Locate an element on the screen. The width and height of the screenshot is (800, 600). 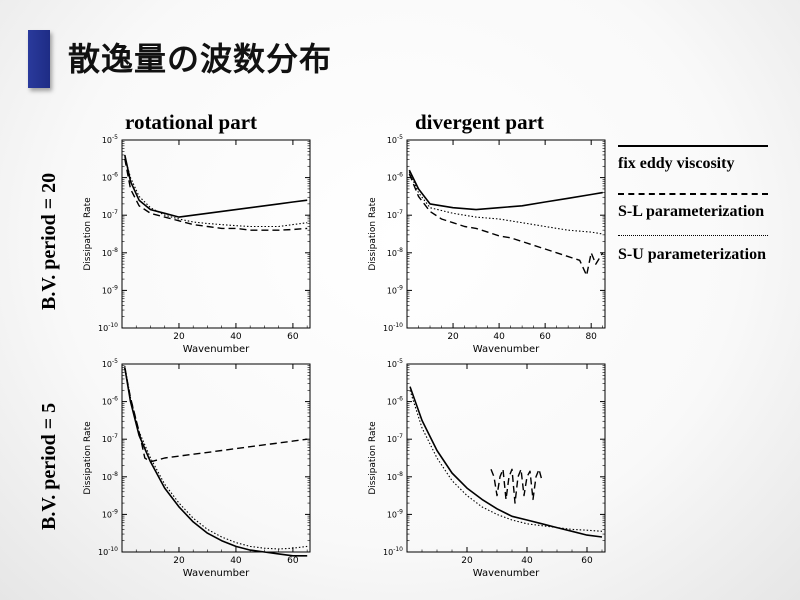
legend-line-solid is located at coordinates (693, 146).